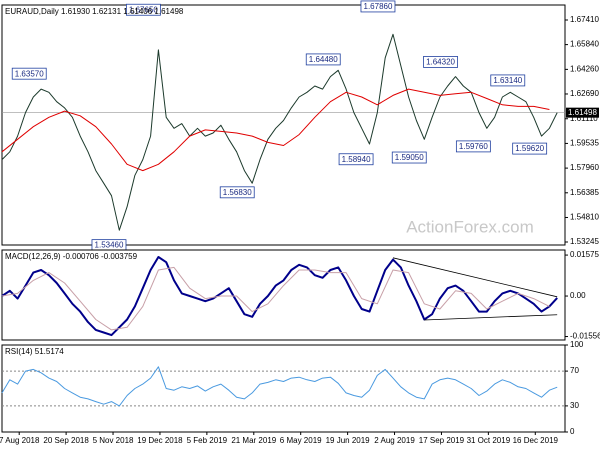 The image size is (600, 450). I want to click on price-label: 1.59760, so click(473, 146).